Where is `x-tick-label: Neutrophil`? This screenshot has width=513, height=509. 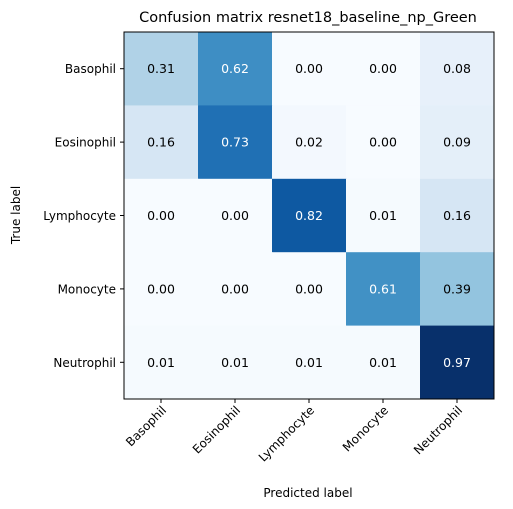
x-tick-label: Neutrophil is located at coordinates (438, 430).